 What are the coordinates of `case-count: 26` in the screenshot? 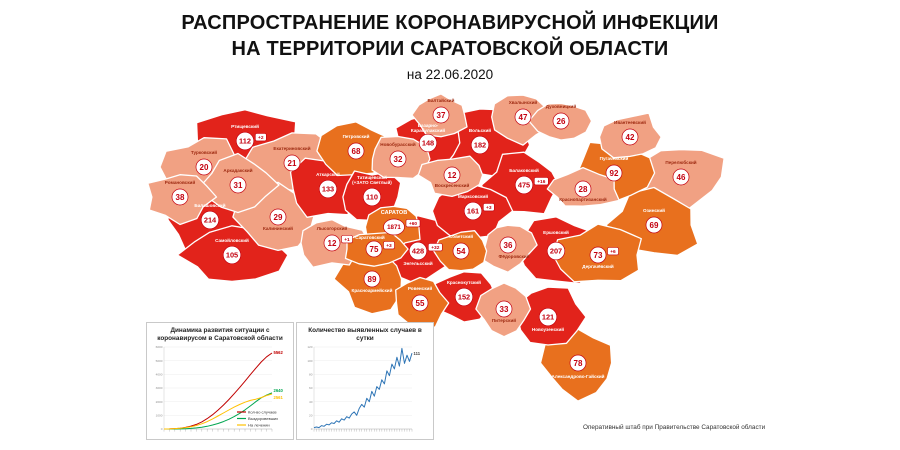 It's located at (561, 121).